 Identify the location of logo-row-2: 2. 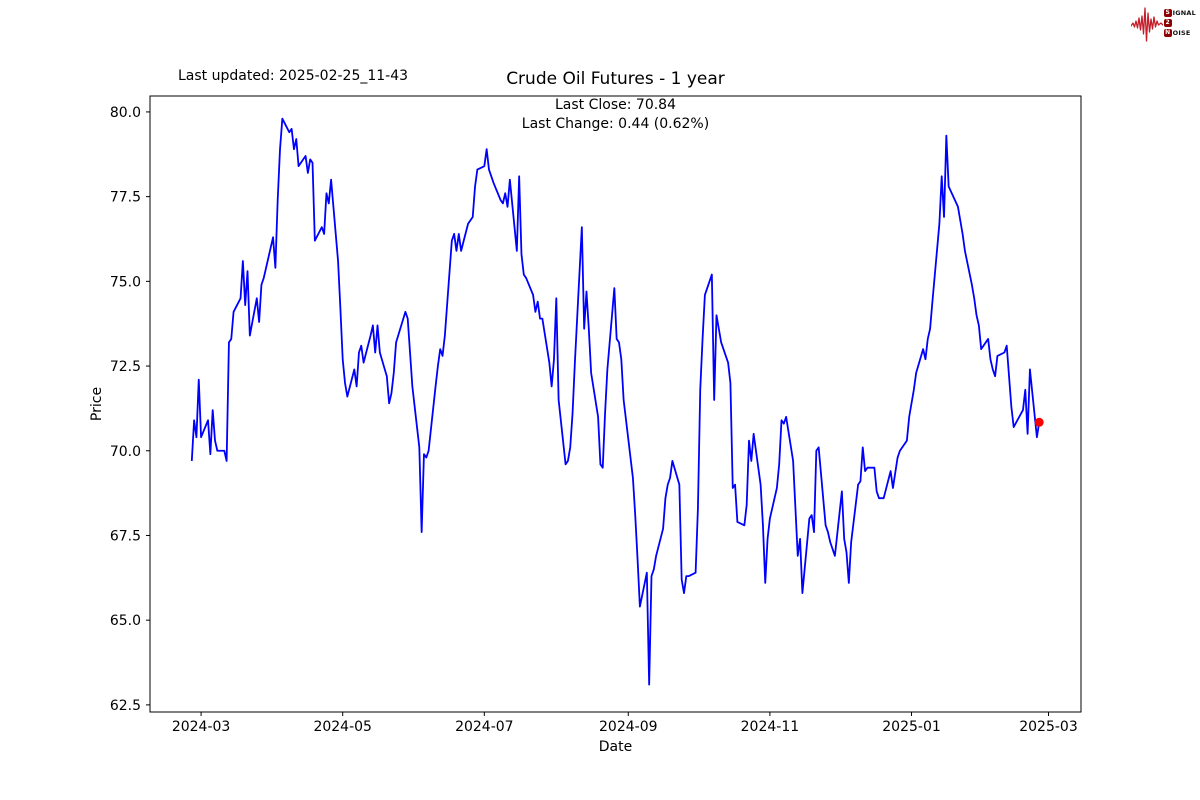
(1179, 23).